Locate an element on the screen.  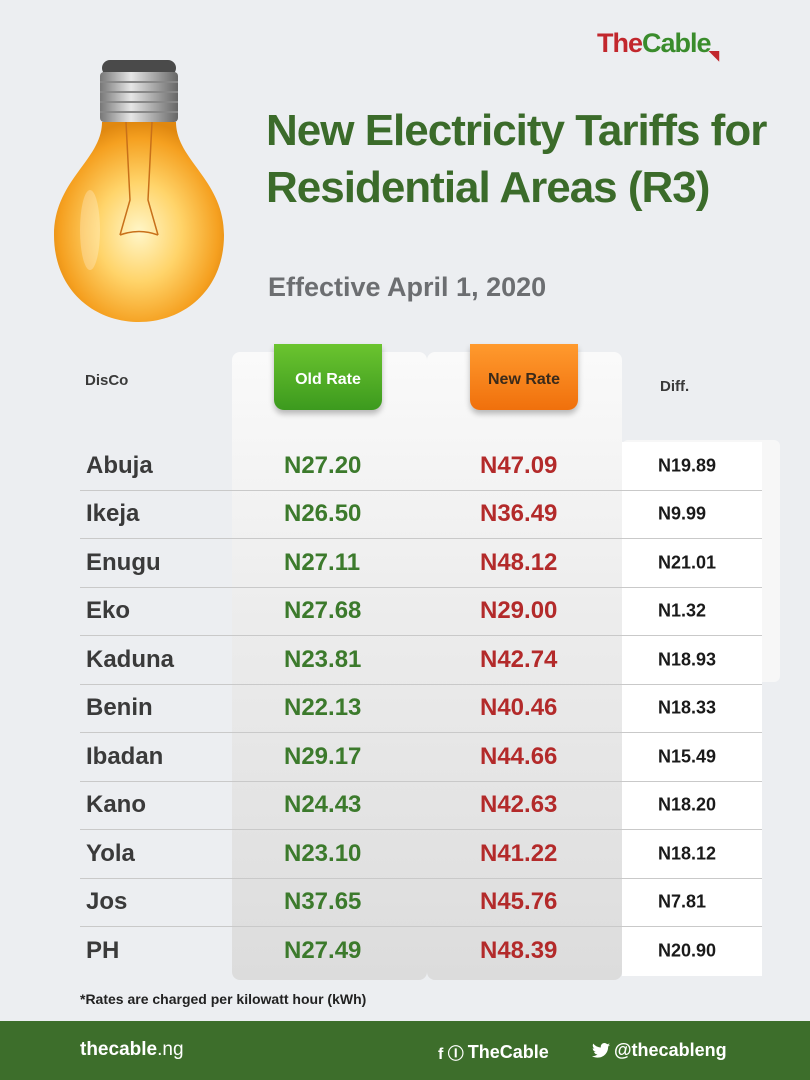
disco-cell: Ikeja is located at coordinates (113, 514).